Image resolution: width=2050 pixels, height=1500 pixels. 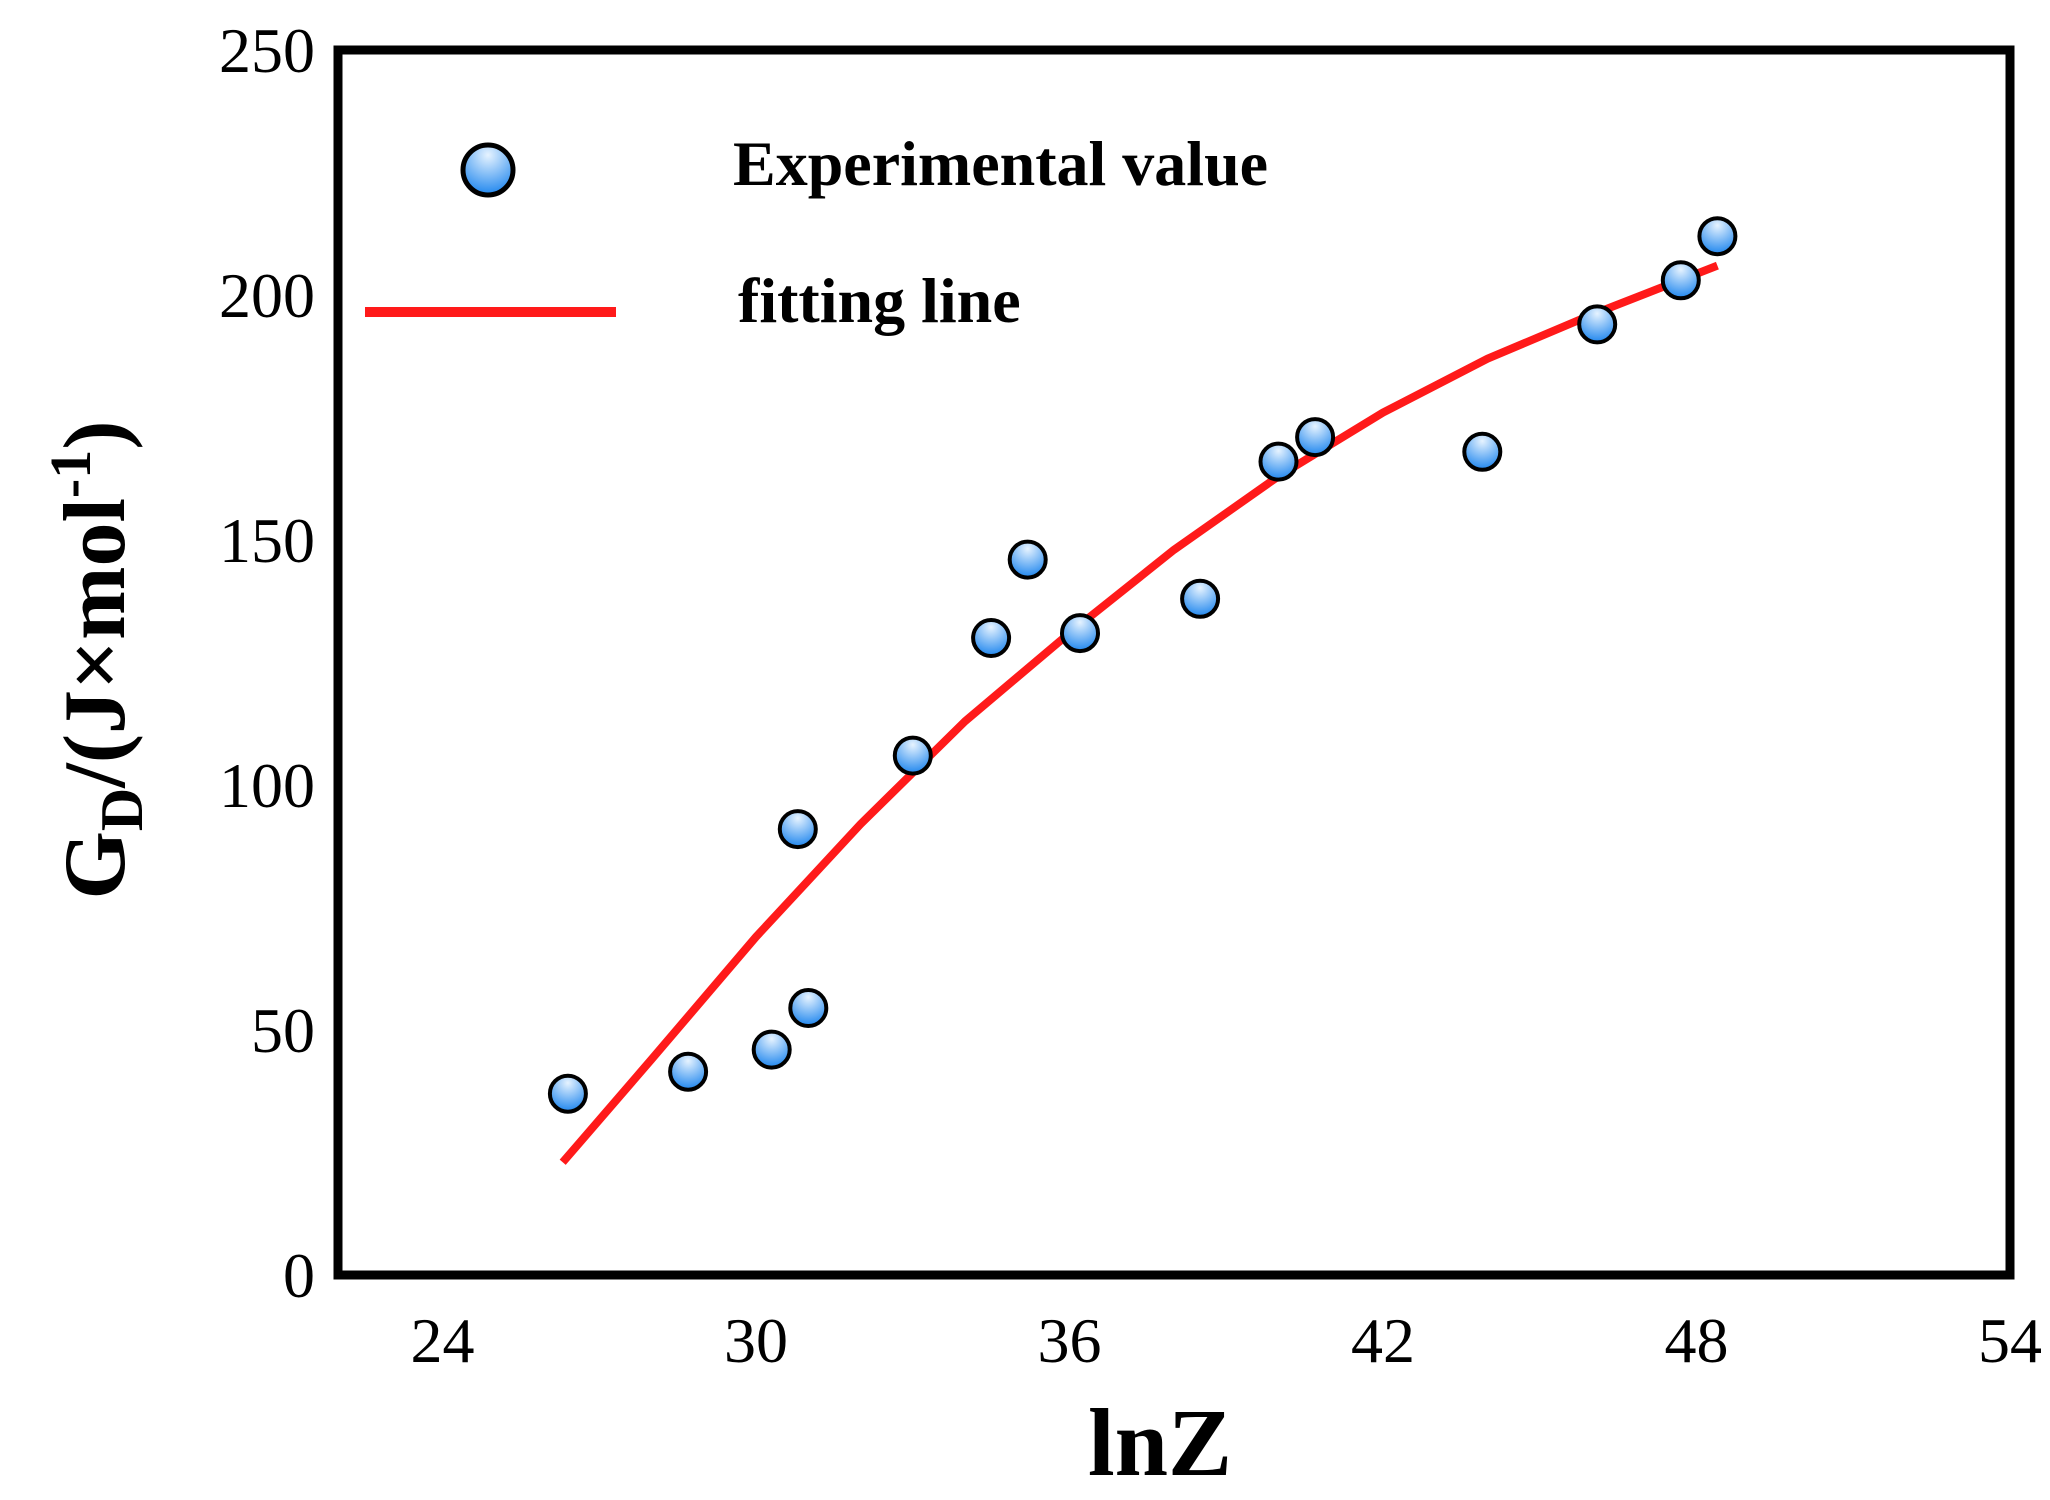 I want to click on x-tick-label: 30, so click(x=756, y=1340).